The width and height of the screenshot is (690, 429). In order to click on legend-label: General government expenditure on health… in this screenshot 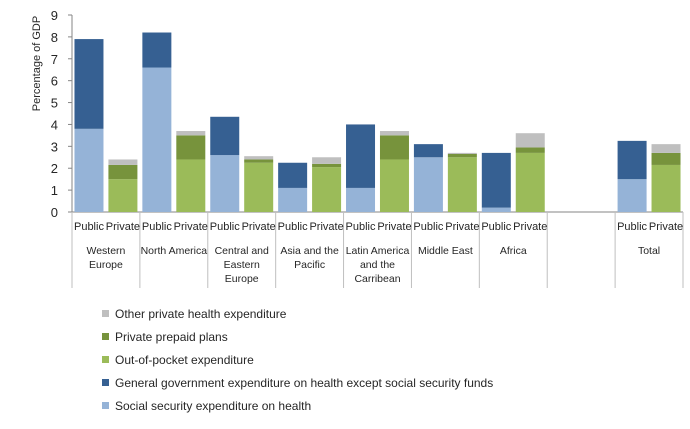, I will do `click(304, 382)`.